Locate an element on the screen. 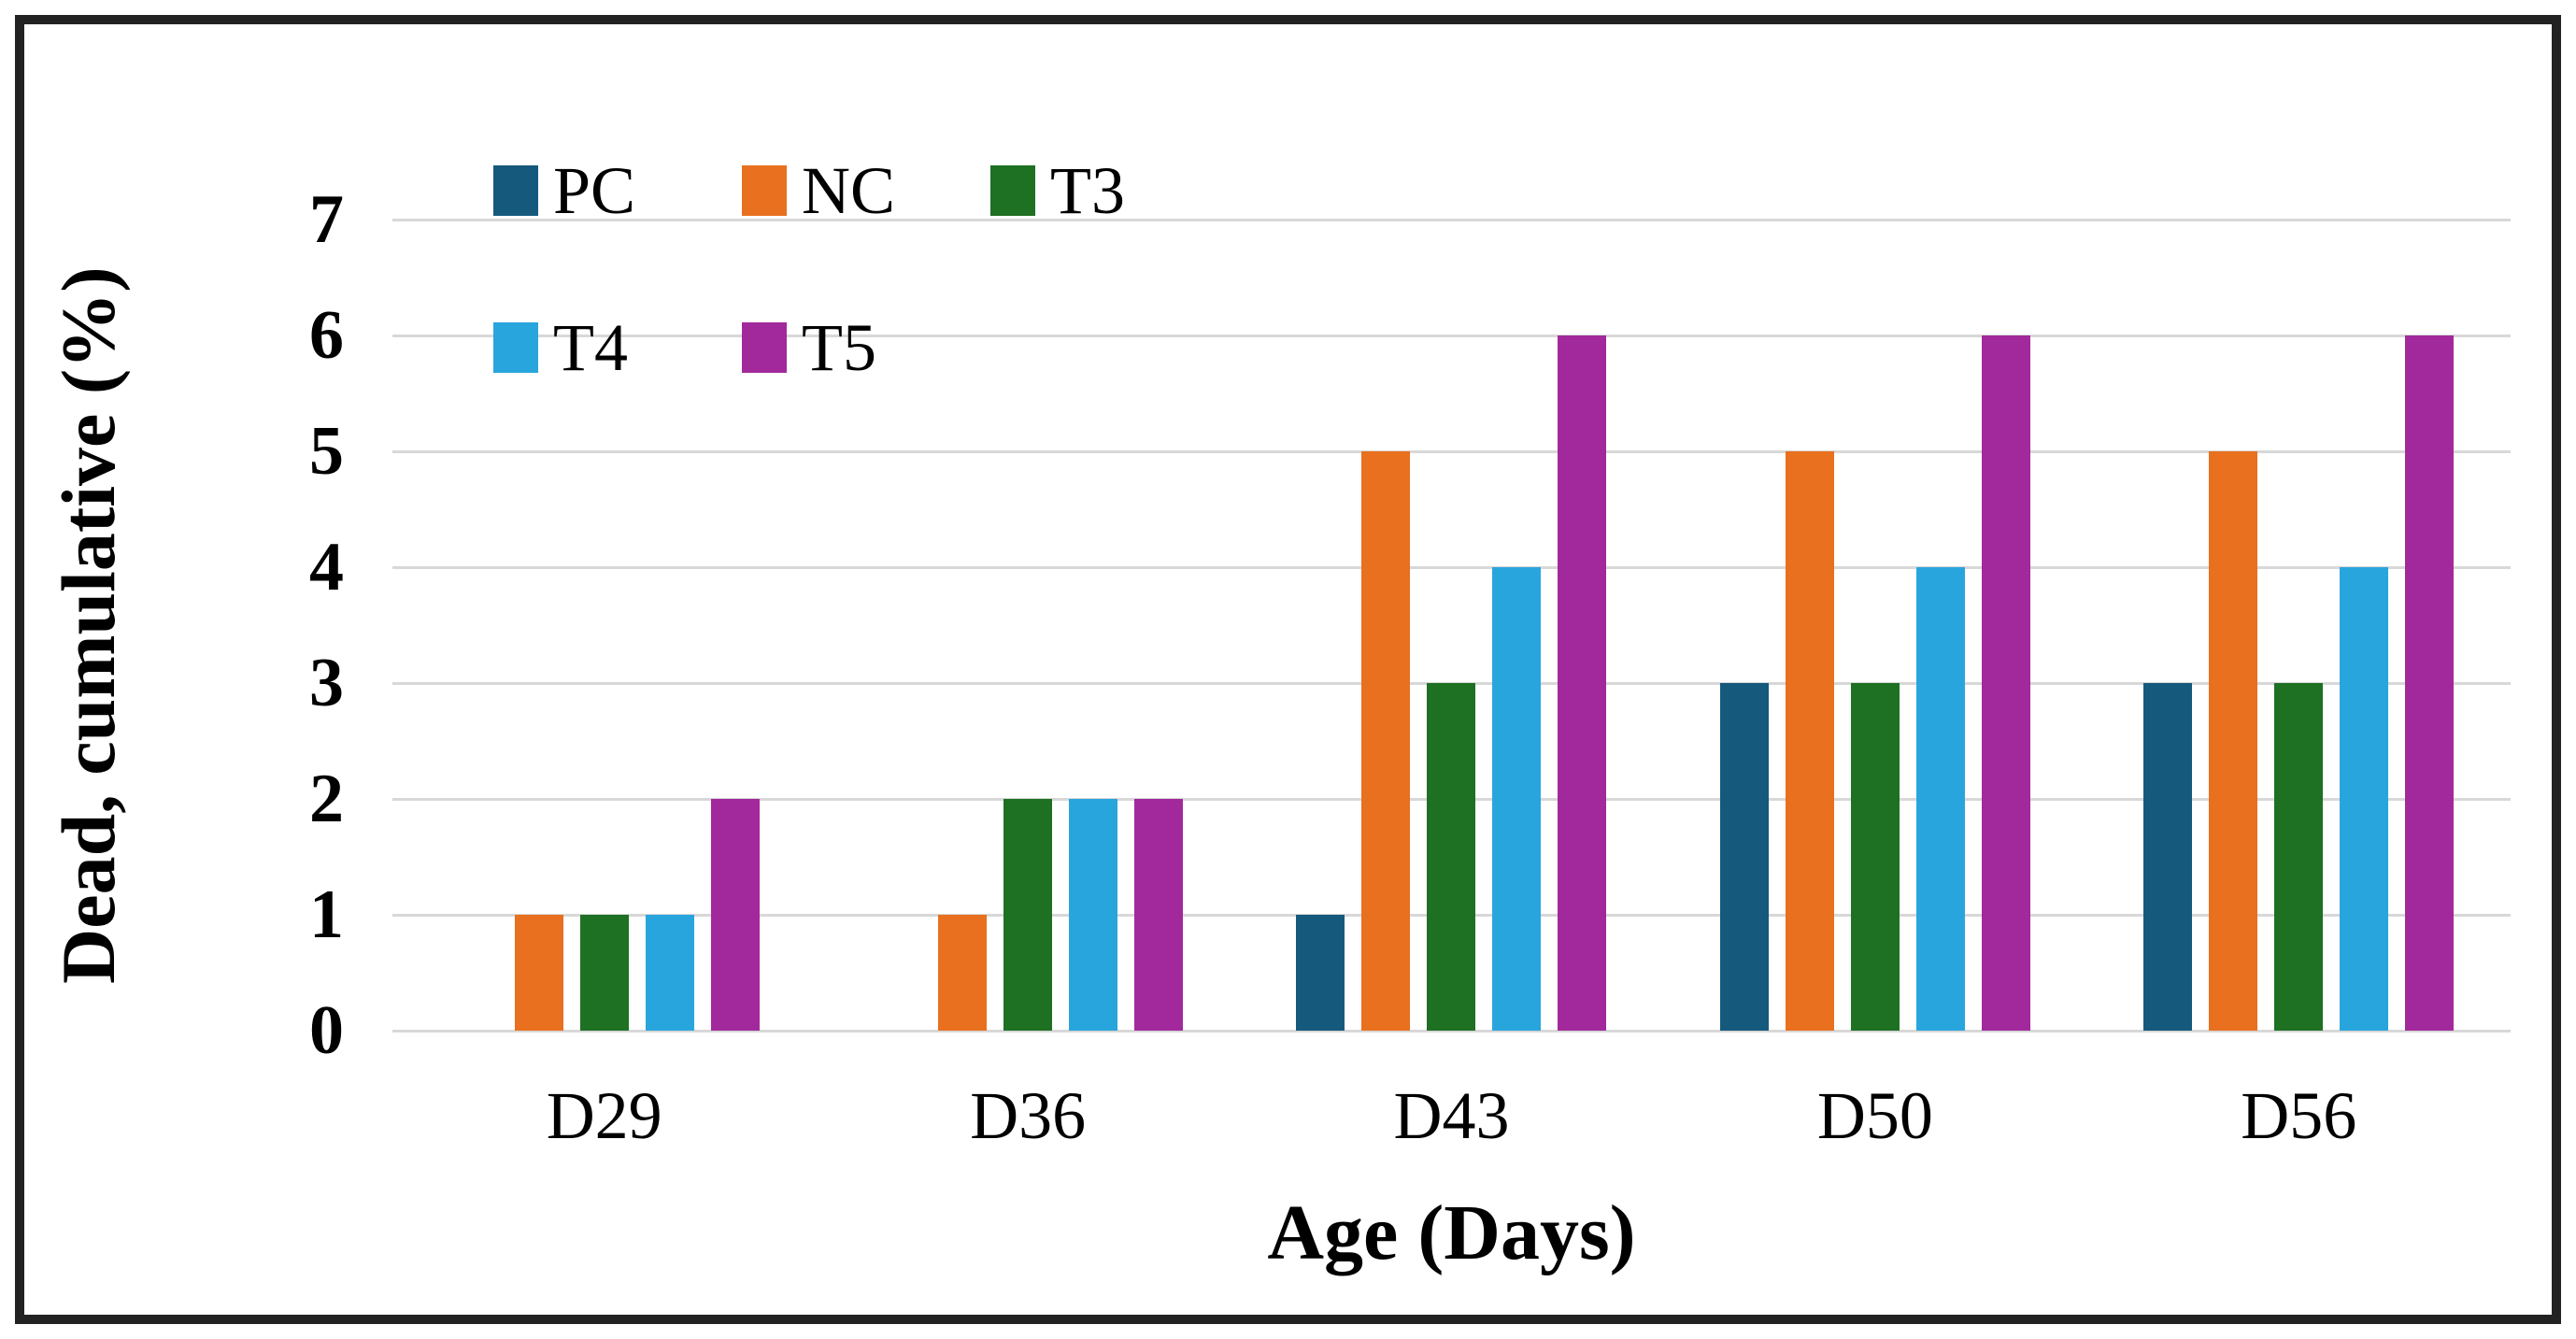 Image resolution: width=2576 pixels, height=1339 pixels. y-tick-label: 0 is located at coordinates (326, 1030).